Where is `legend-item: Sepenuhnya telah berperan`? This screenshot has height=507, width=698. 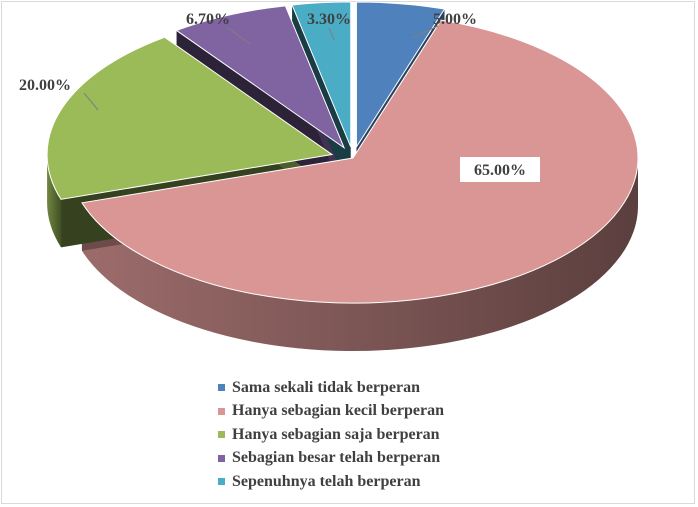
legend-item: Sepenuhnya telah berperan is located at coordinates (378, 482).